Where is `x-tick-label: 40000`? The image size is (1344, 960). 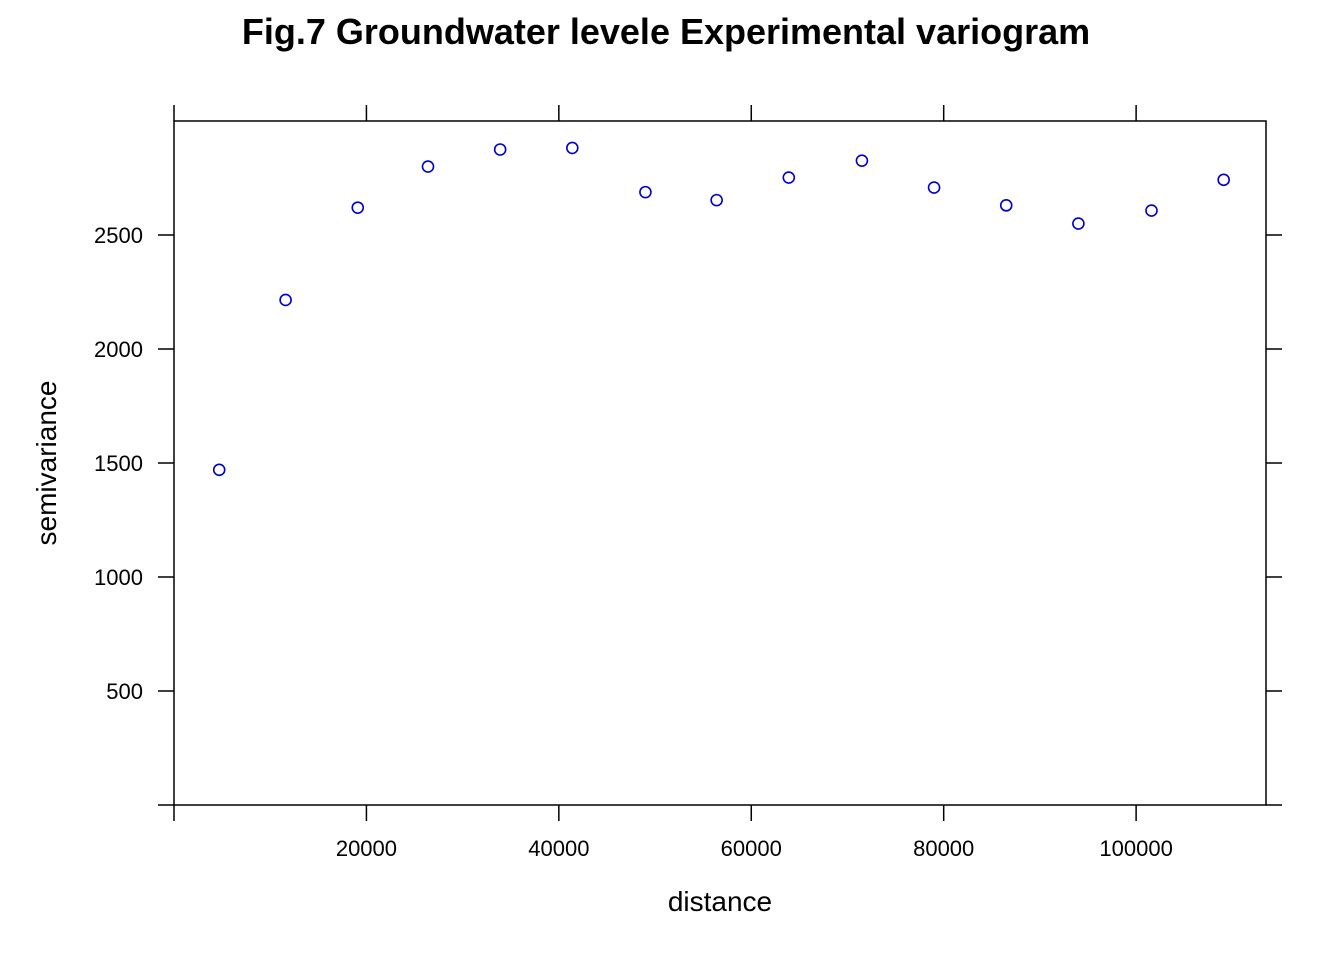 x-tick-label: 40000 is located at coordinates (558, 848).